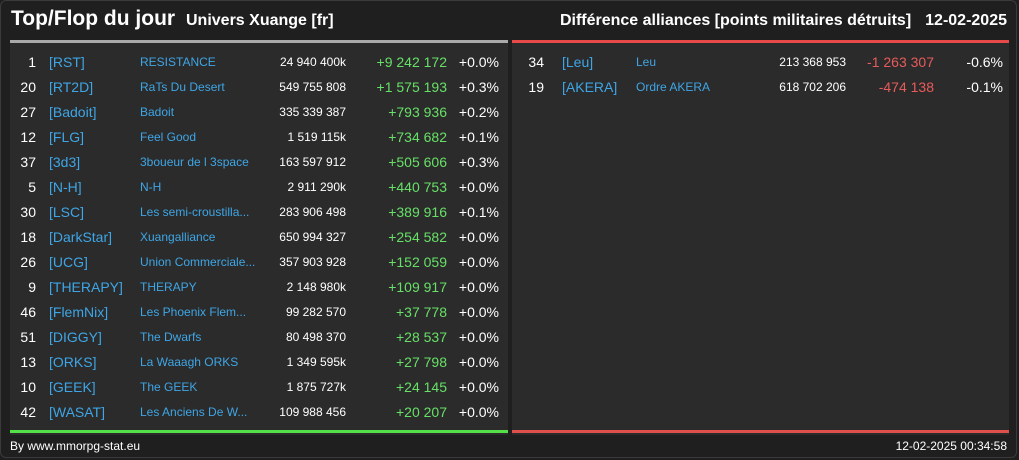 This screenshot has height=460, width=1019. I want to click on alliance-name-link: Xuangalliance, so click(178, 237).